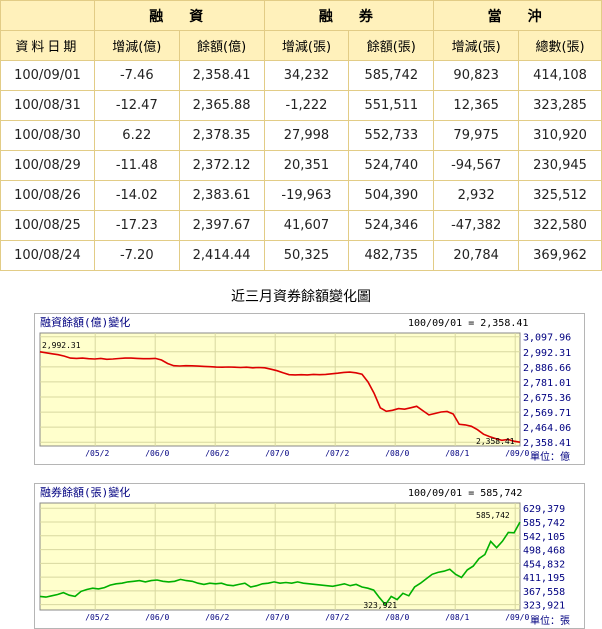 The width and height of the screenshot is (602, 629). Describe the element at coordinates (468, 323) in the screenshot. I see `chart-current-value: 100/09/01 = 2,358.41` at that location.